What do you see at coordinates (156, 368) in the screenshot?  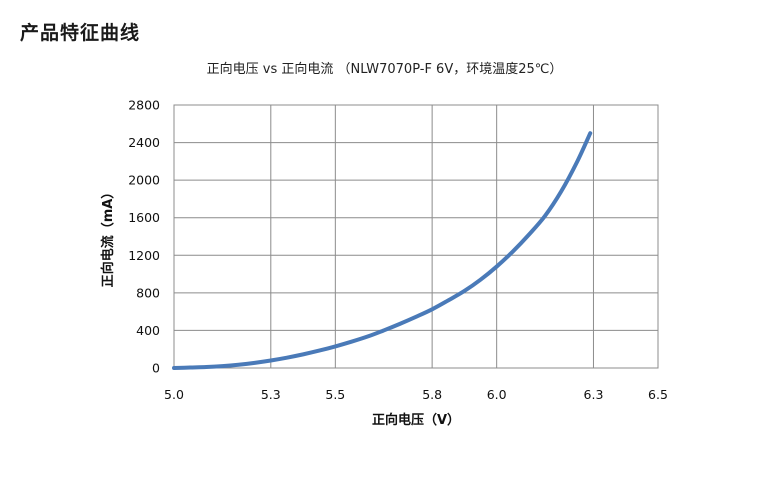 I see `y-tick-label: 0` at bounding box center [156, 368].